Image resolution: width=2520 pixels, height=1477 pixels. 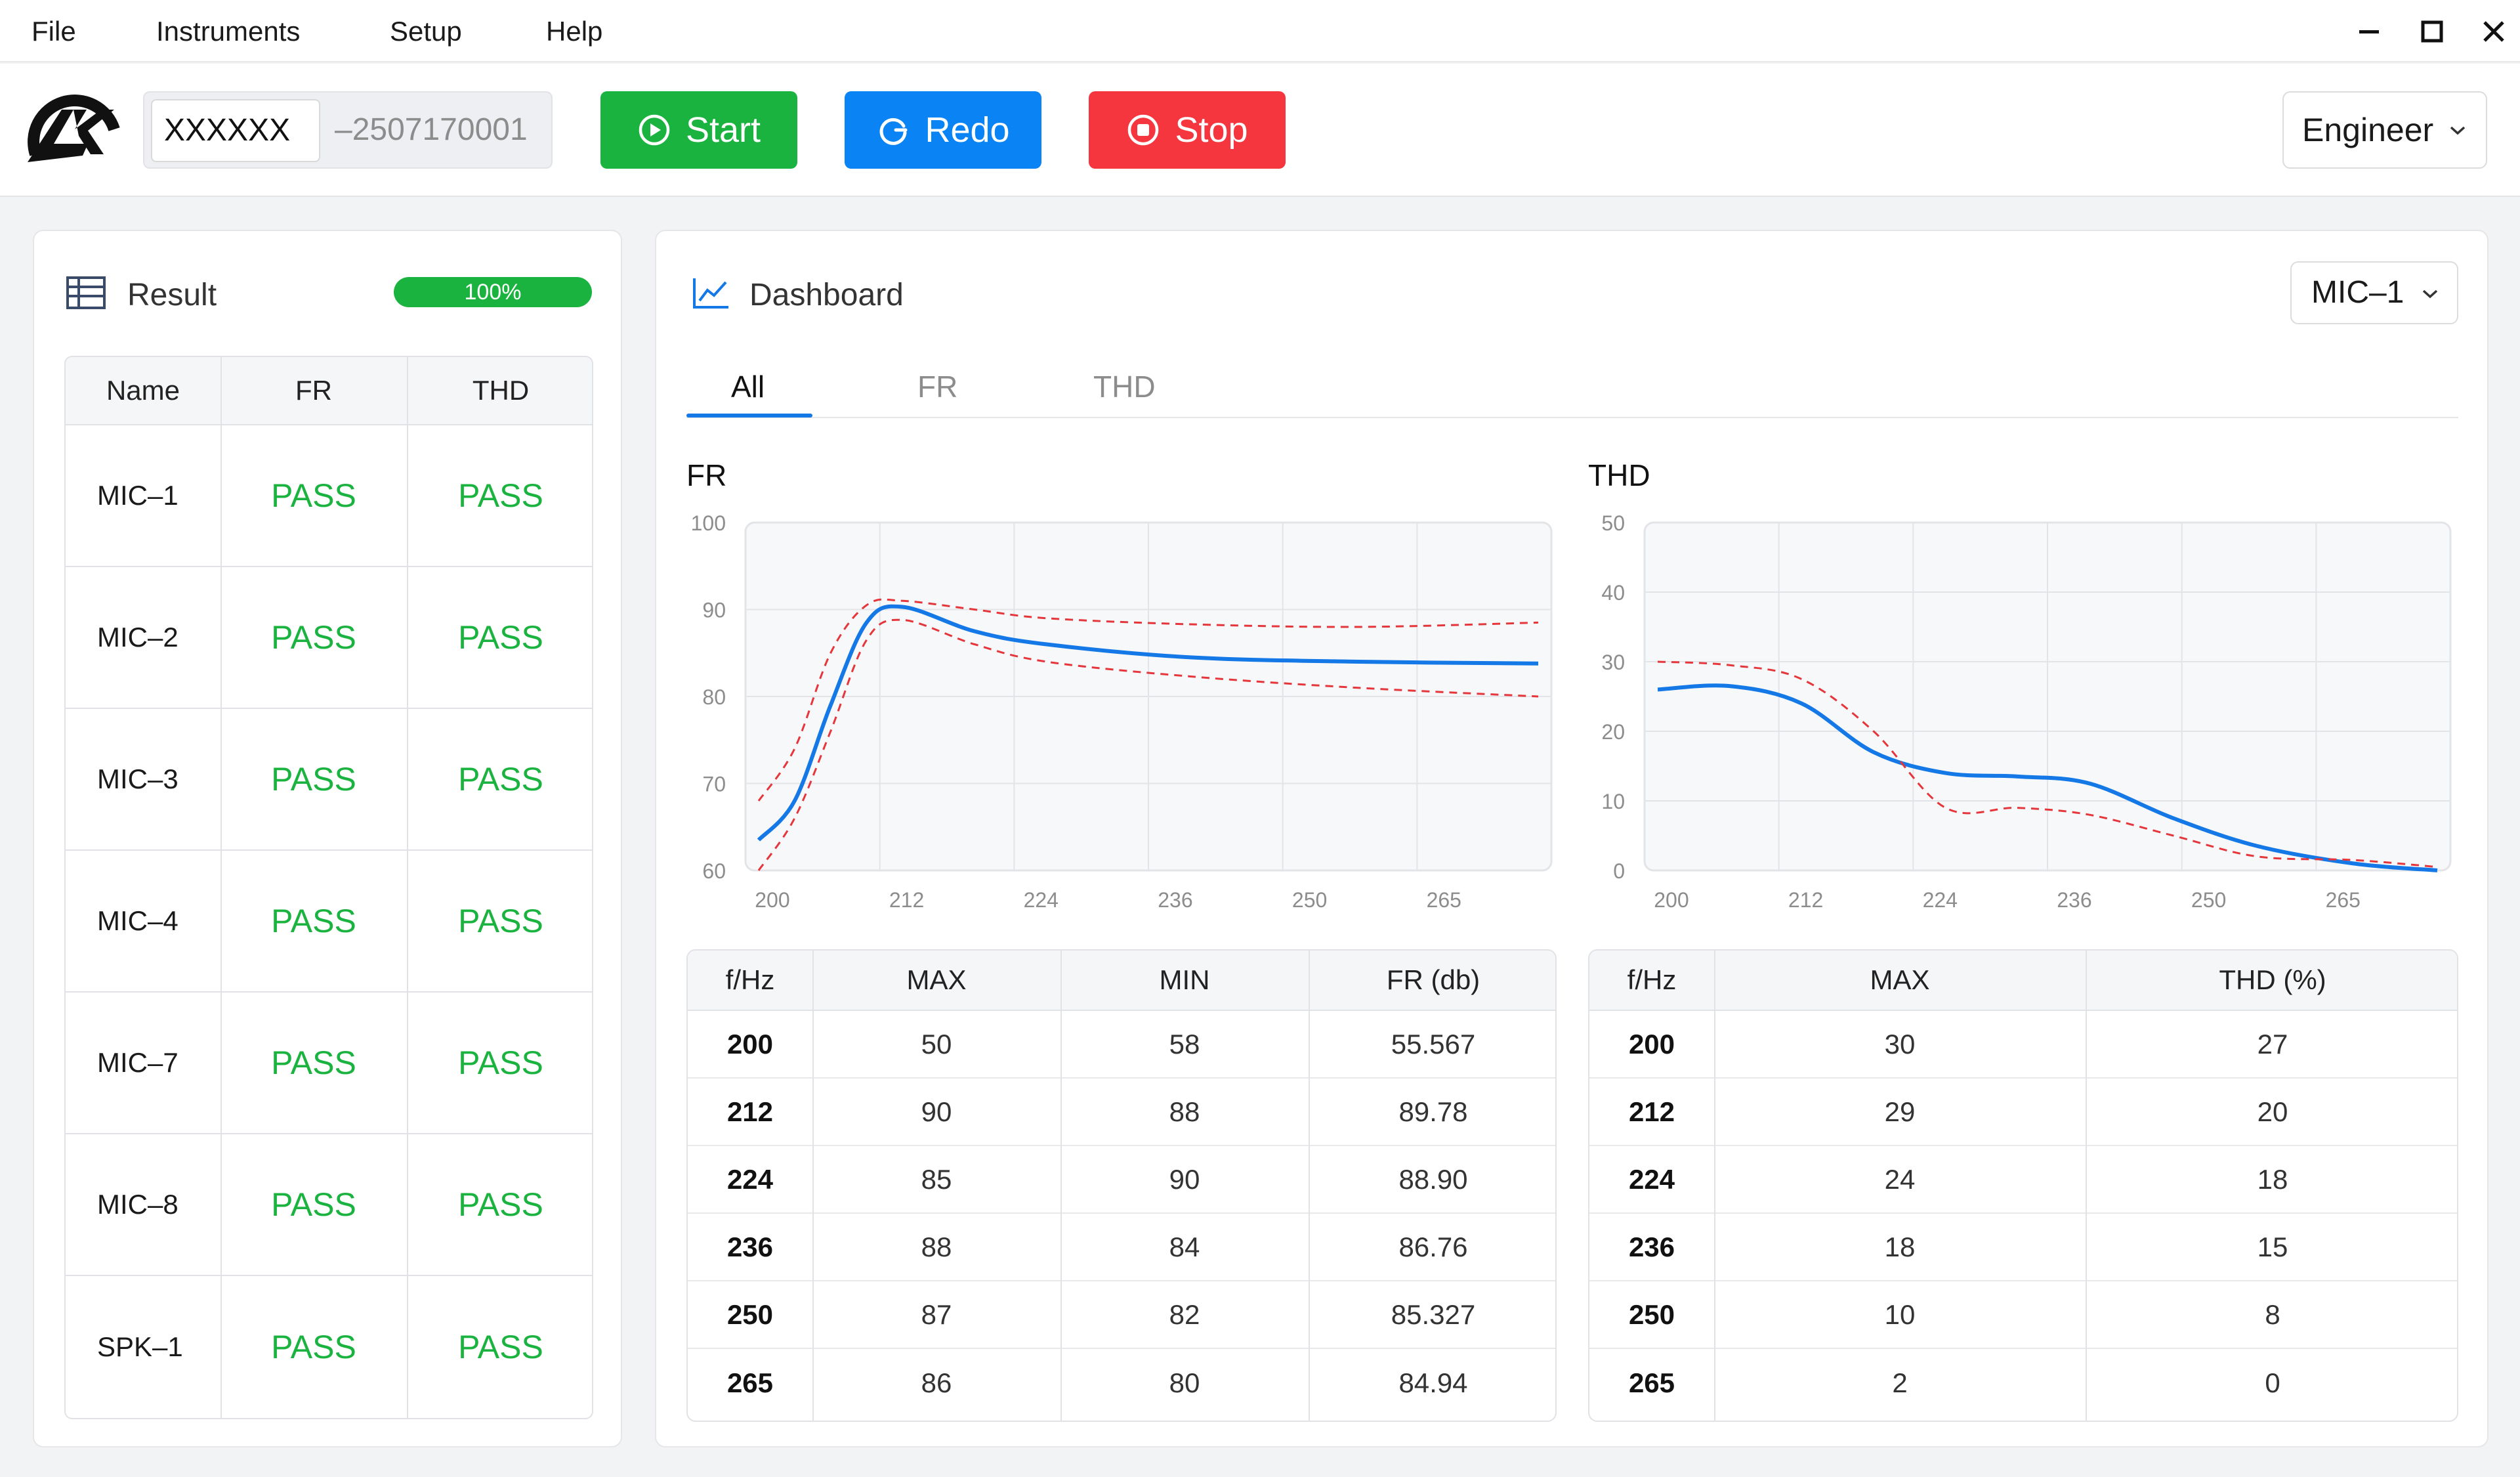 I want to click on row-name: MIC–8, so click(x=137, y=1204).